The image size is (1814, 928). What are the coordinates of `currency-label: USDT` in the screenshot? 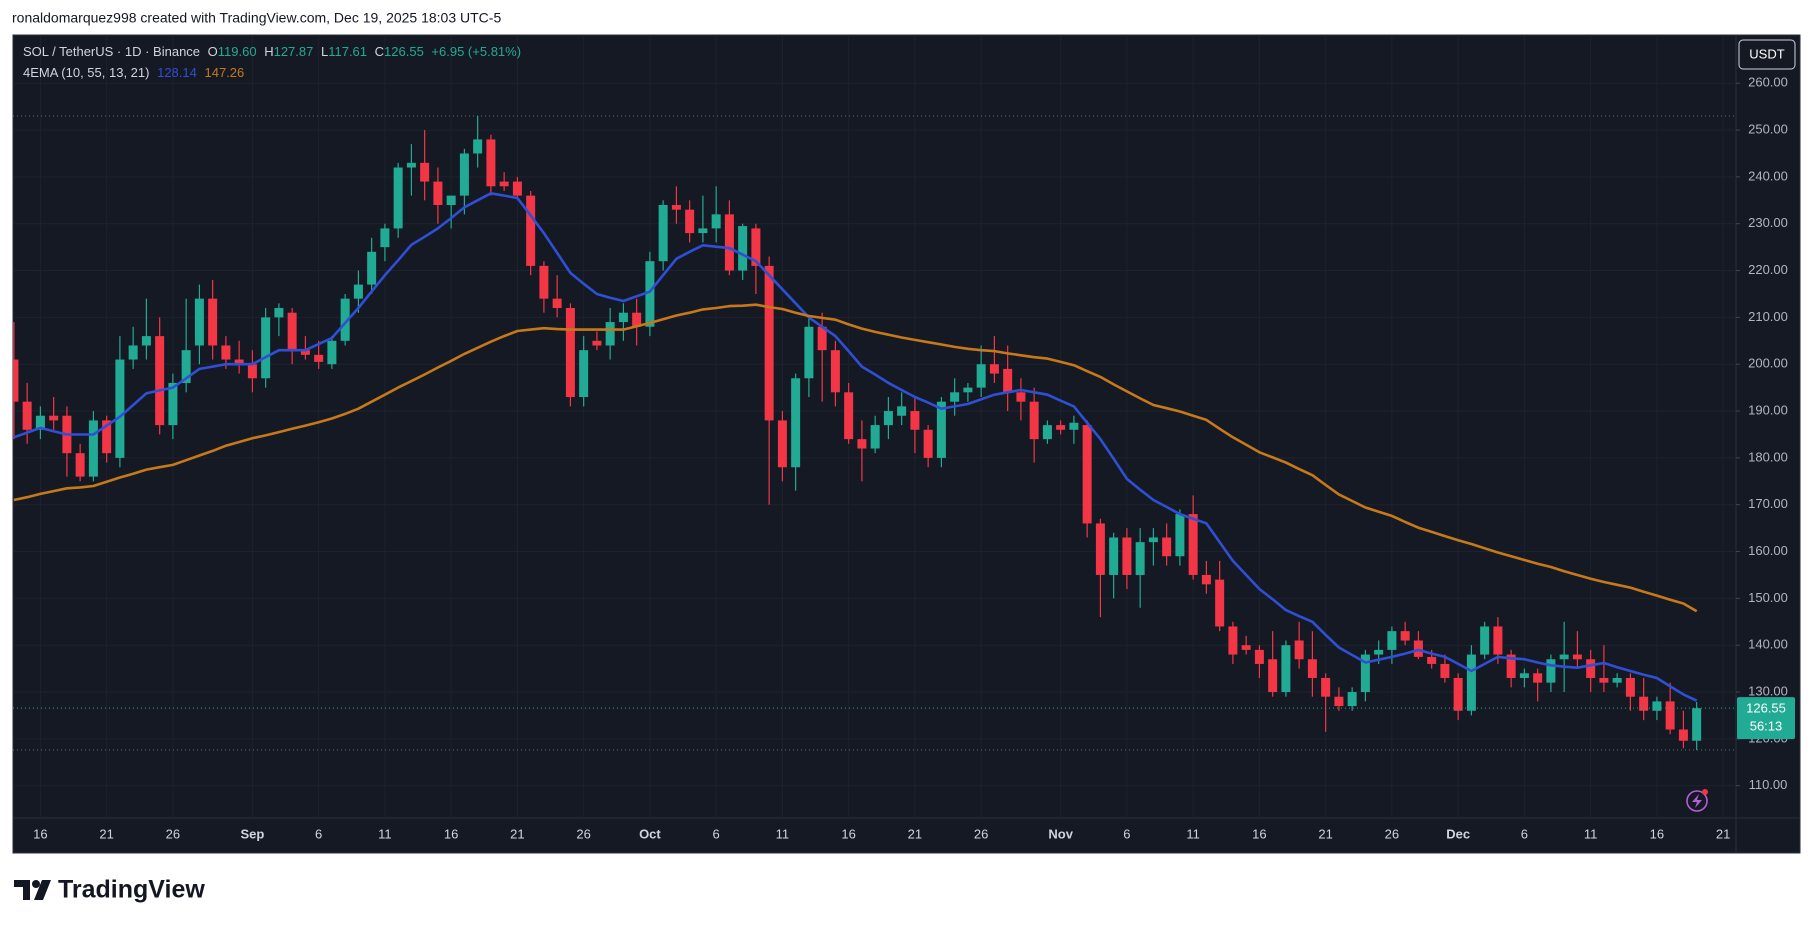 It's located at (1766, 53).